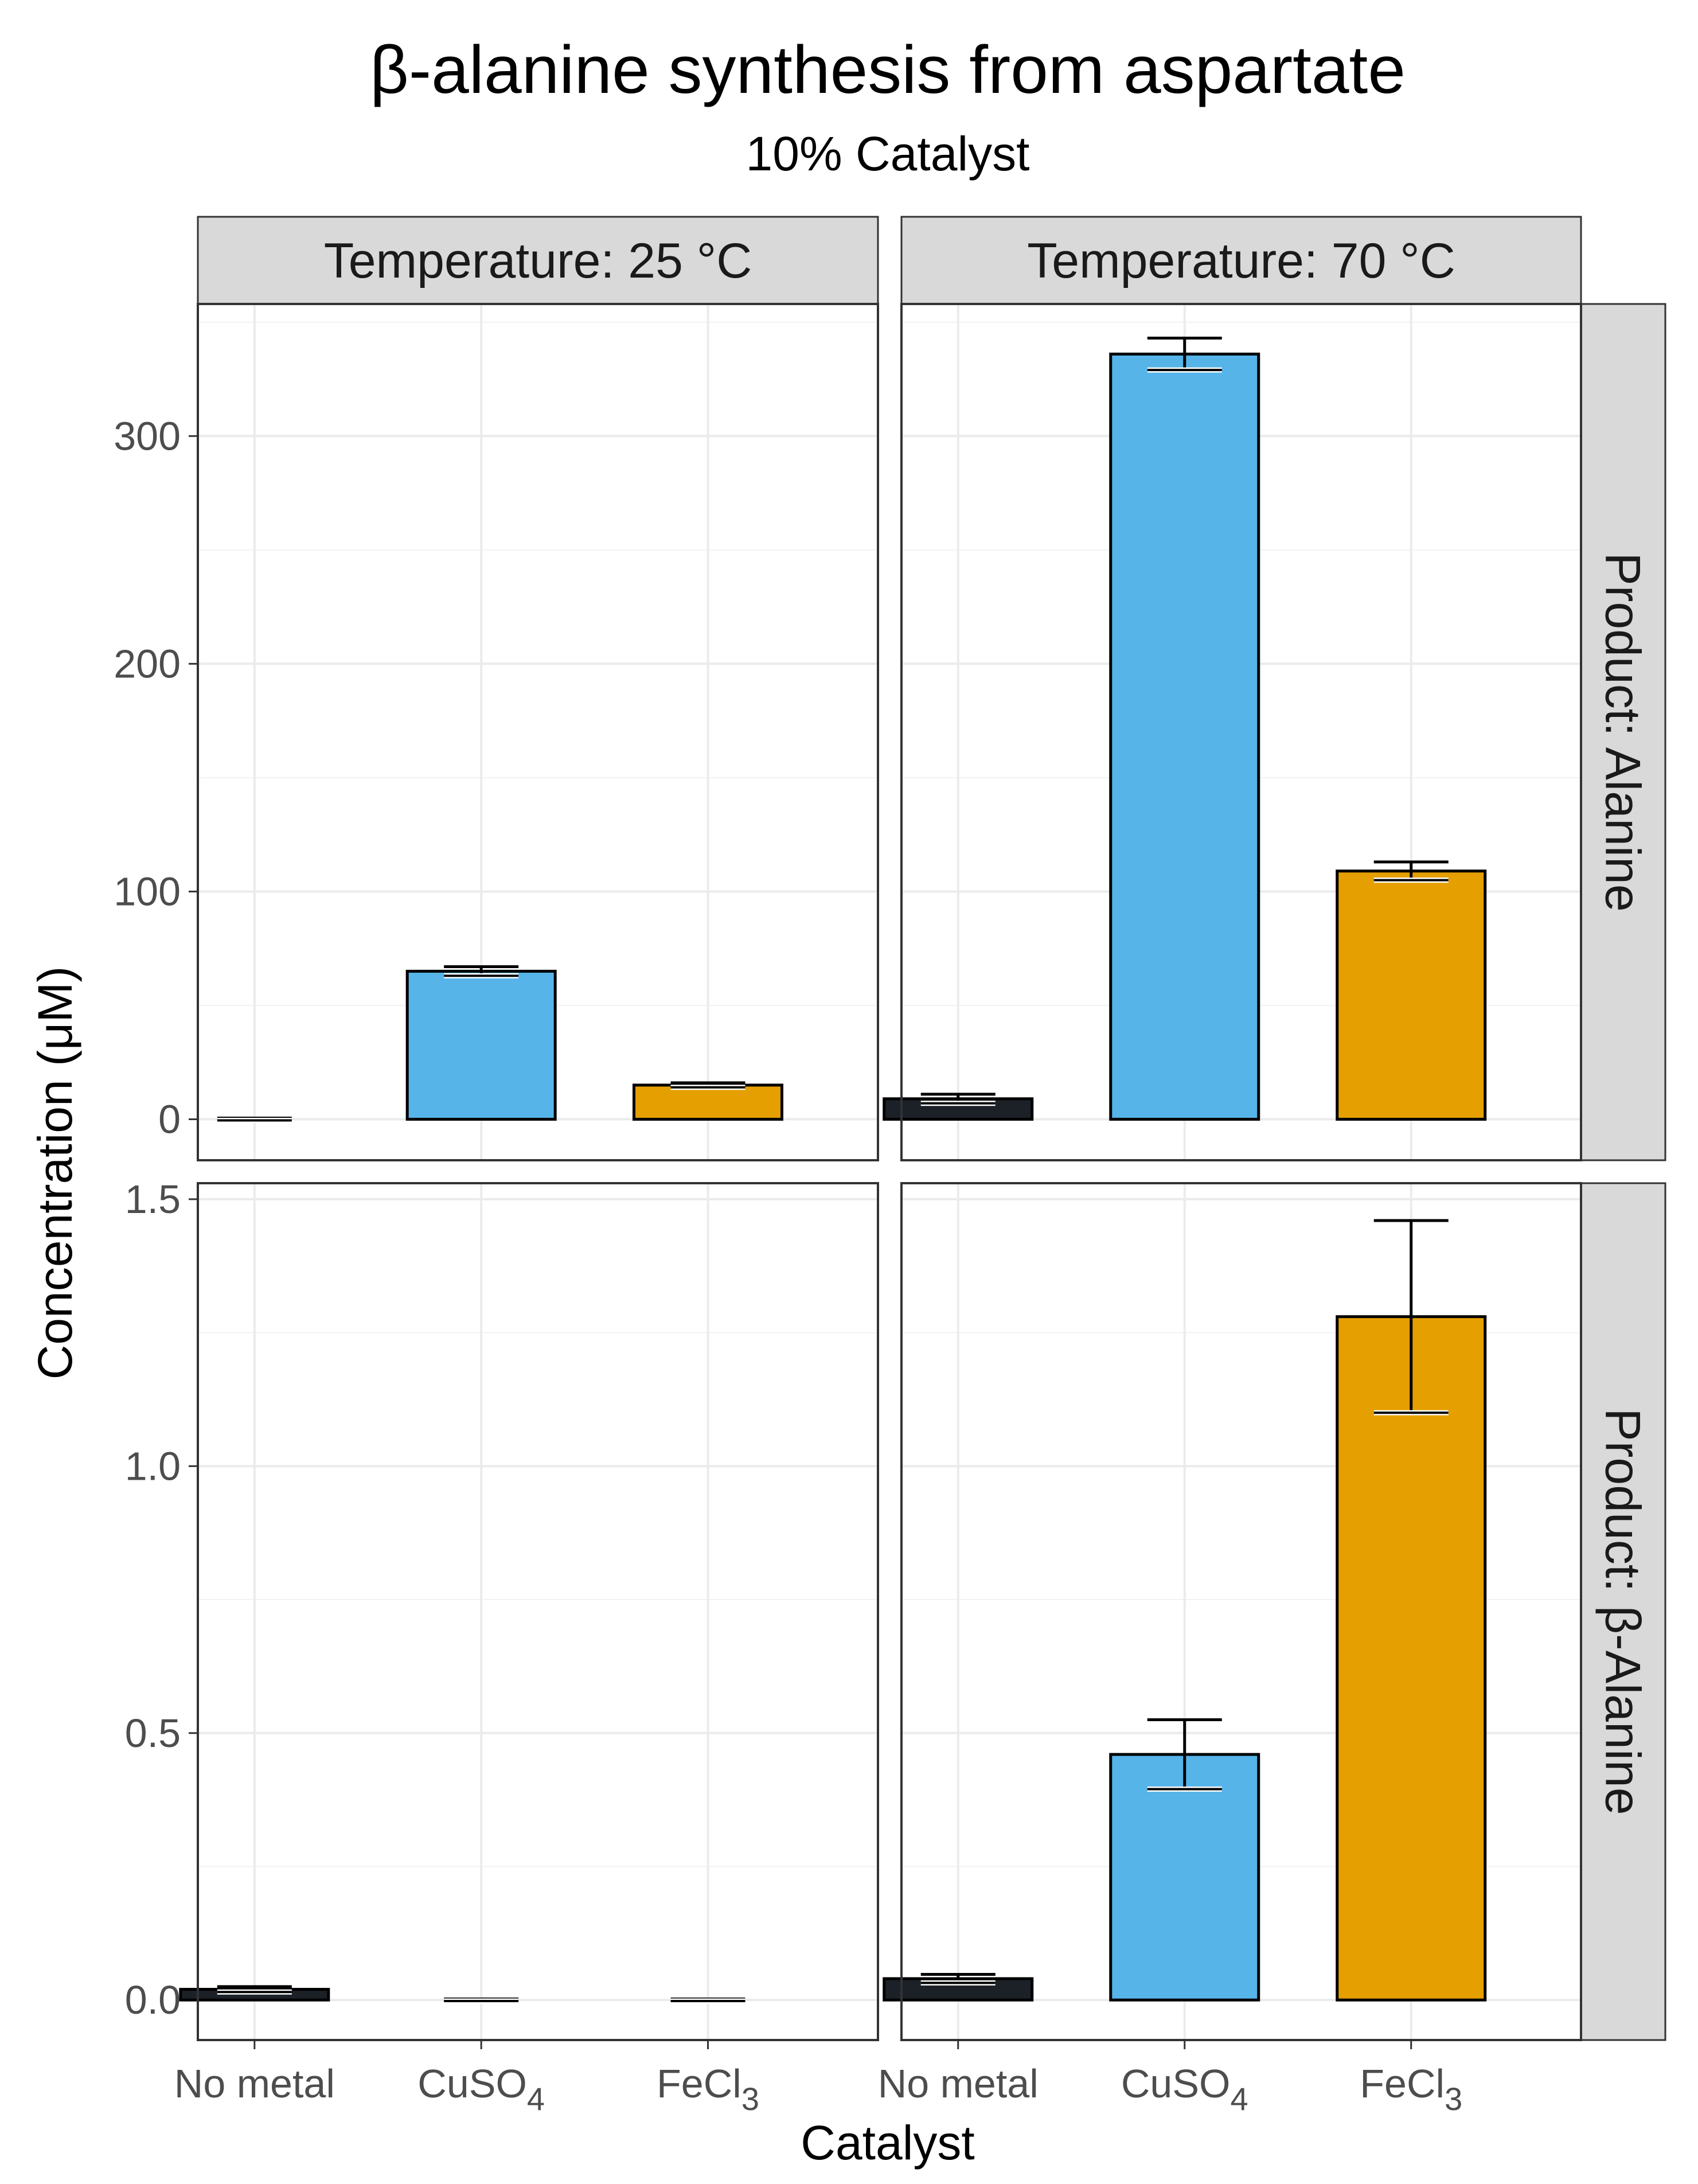 This screenshot has height=2184, width=1698. I want to click on y-tick-label: 100, so click(147, 891).